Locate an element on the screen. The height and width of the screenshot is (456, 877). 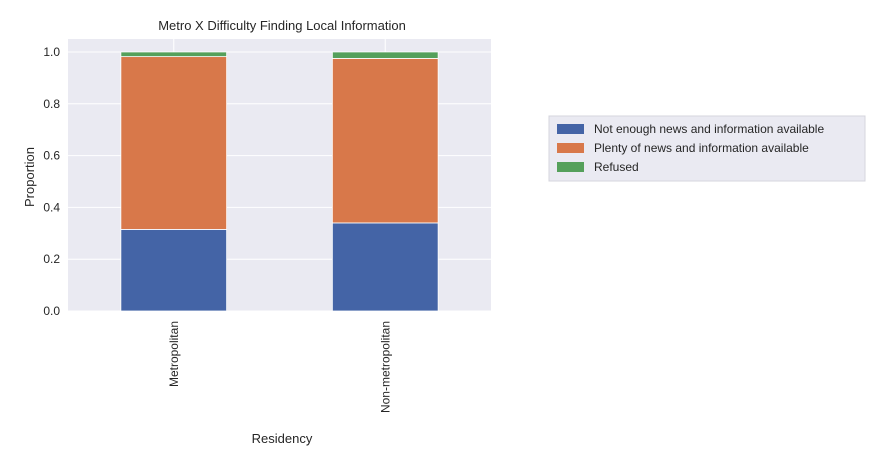
legend-box is located at coordinates (707, 148).